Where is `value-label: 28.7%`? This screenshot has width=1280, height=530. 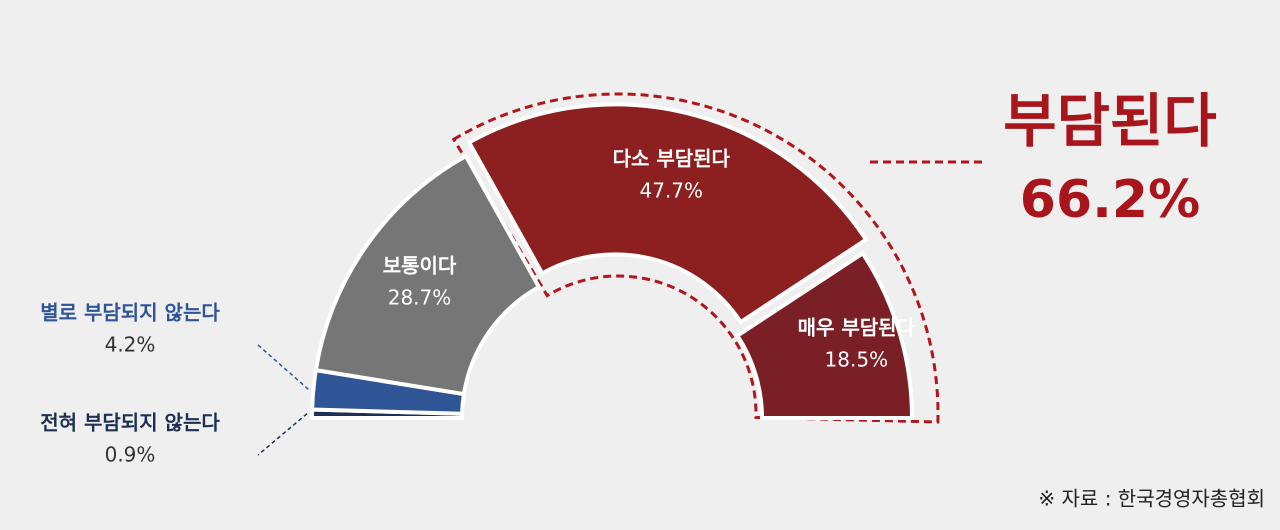
value-label: 28.7% is located at coordinates (420, 298).